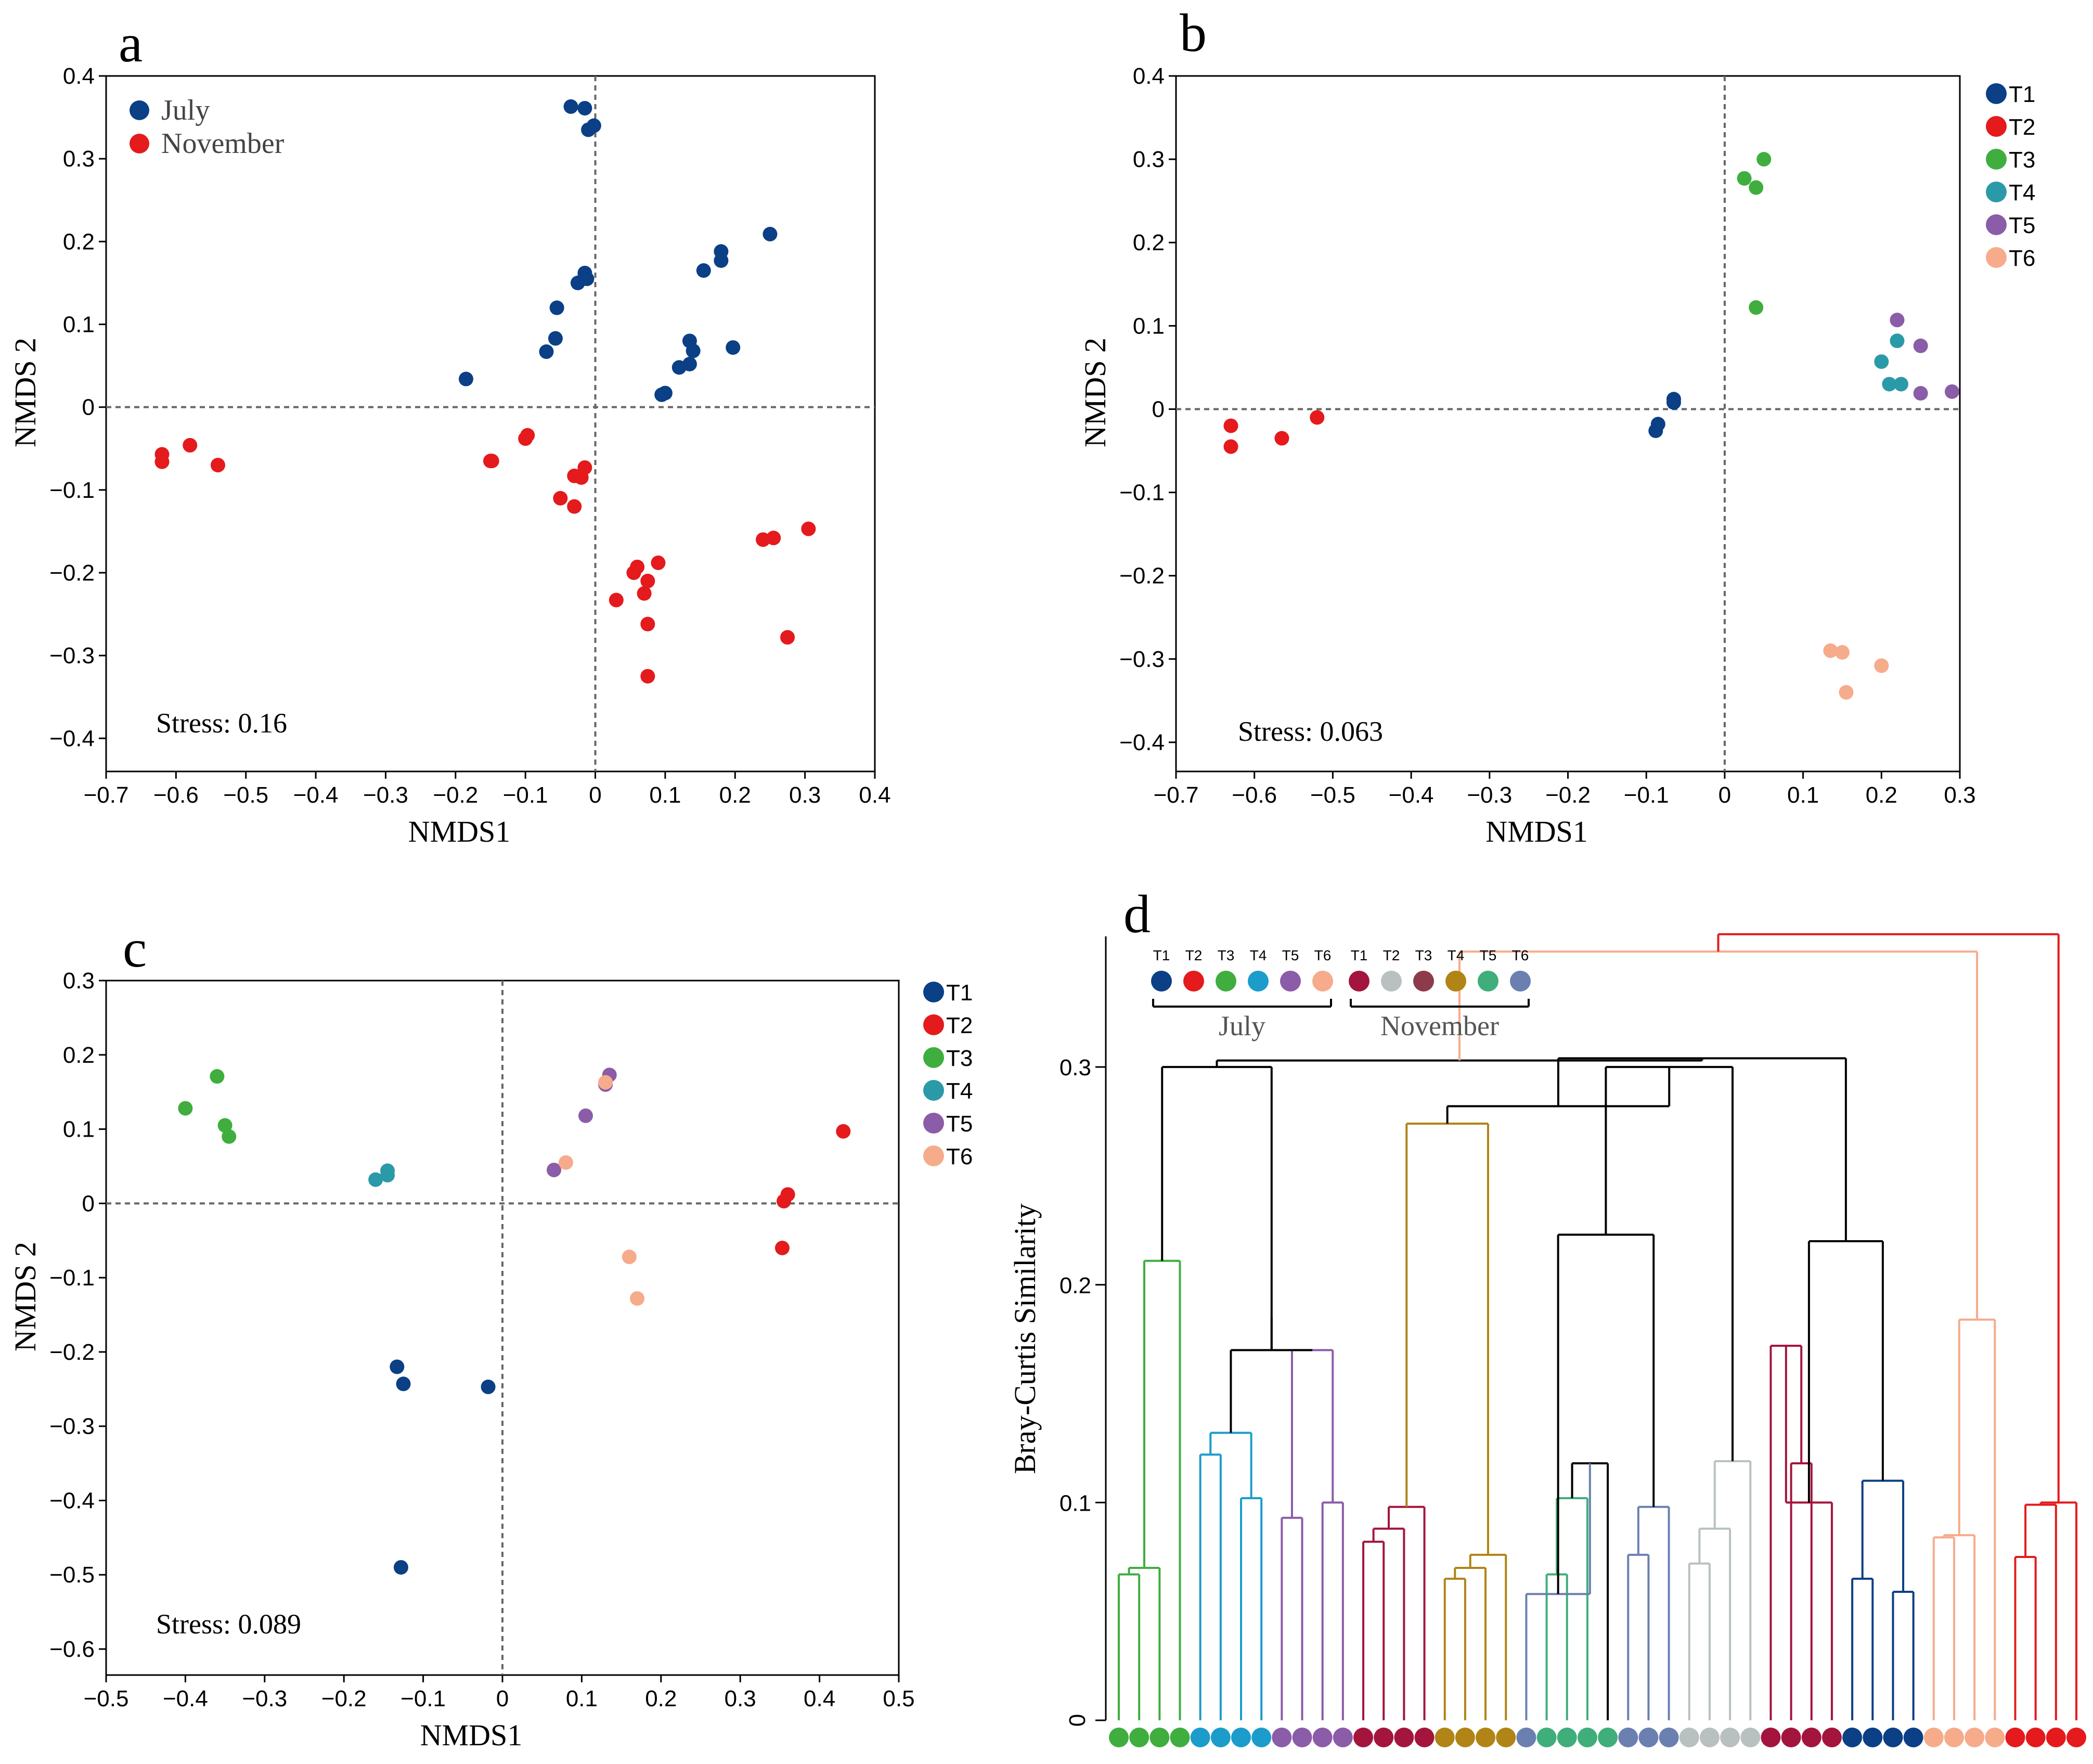 The image size is (2093, 1764). I want to click on y-tick-label: 0, so click(1077, 1721).